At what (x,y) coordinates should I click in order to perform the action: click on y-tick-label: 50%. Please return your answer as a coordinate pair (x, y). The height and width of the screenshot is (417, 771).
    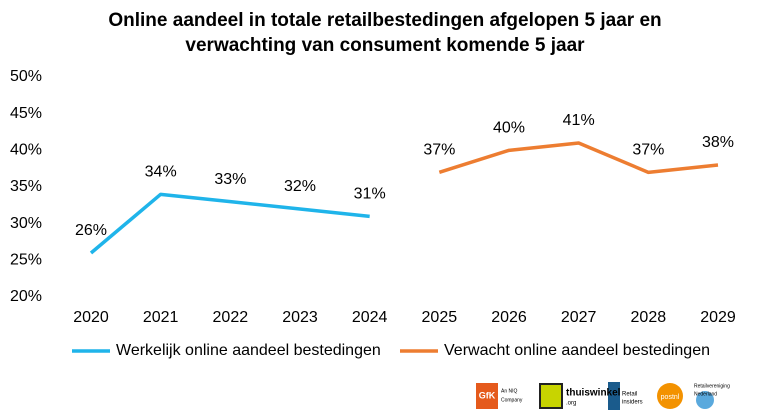
    Looking at the image, I should click on (26, 76).